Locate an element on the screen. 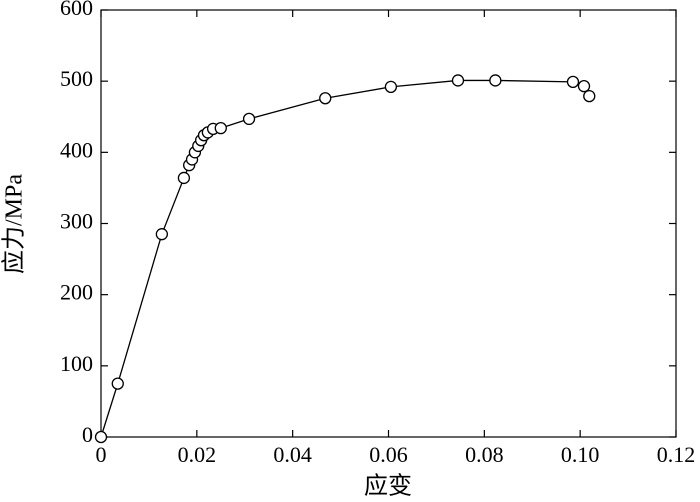 This screenshot has height=502, width=700. y-tick-label: 200 is located at coordinates (76, 292).